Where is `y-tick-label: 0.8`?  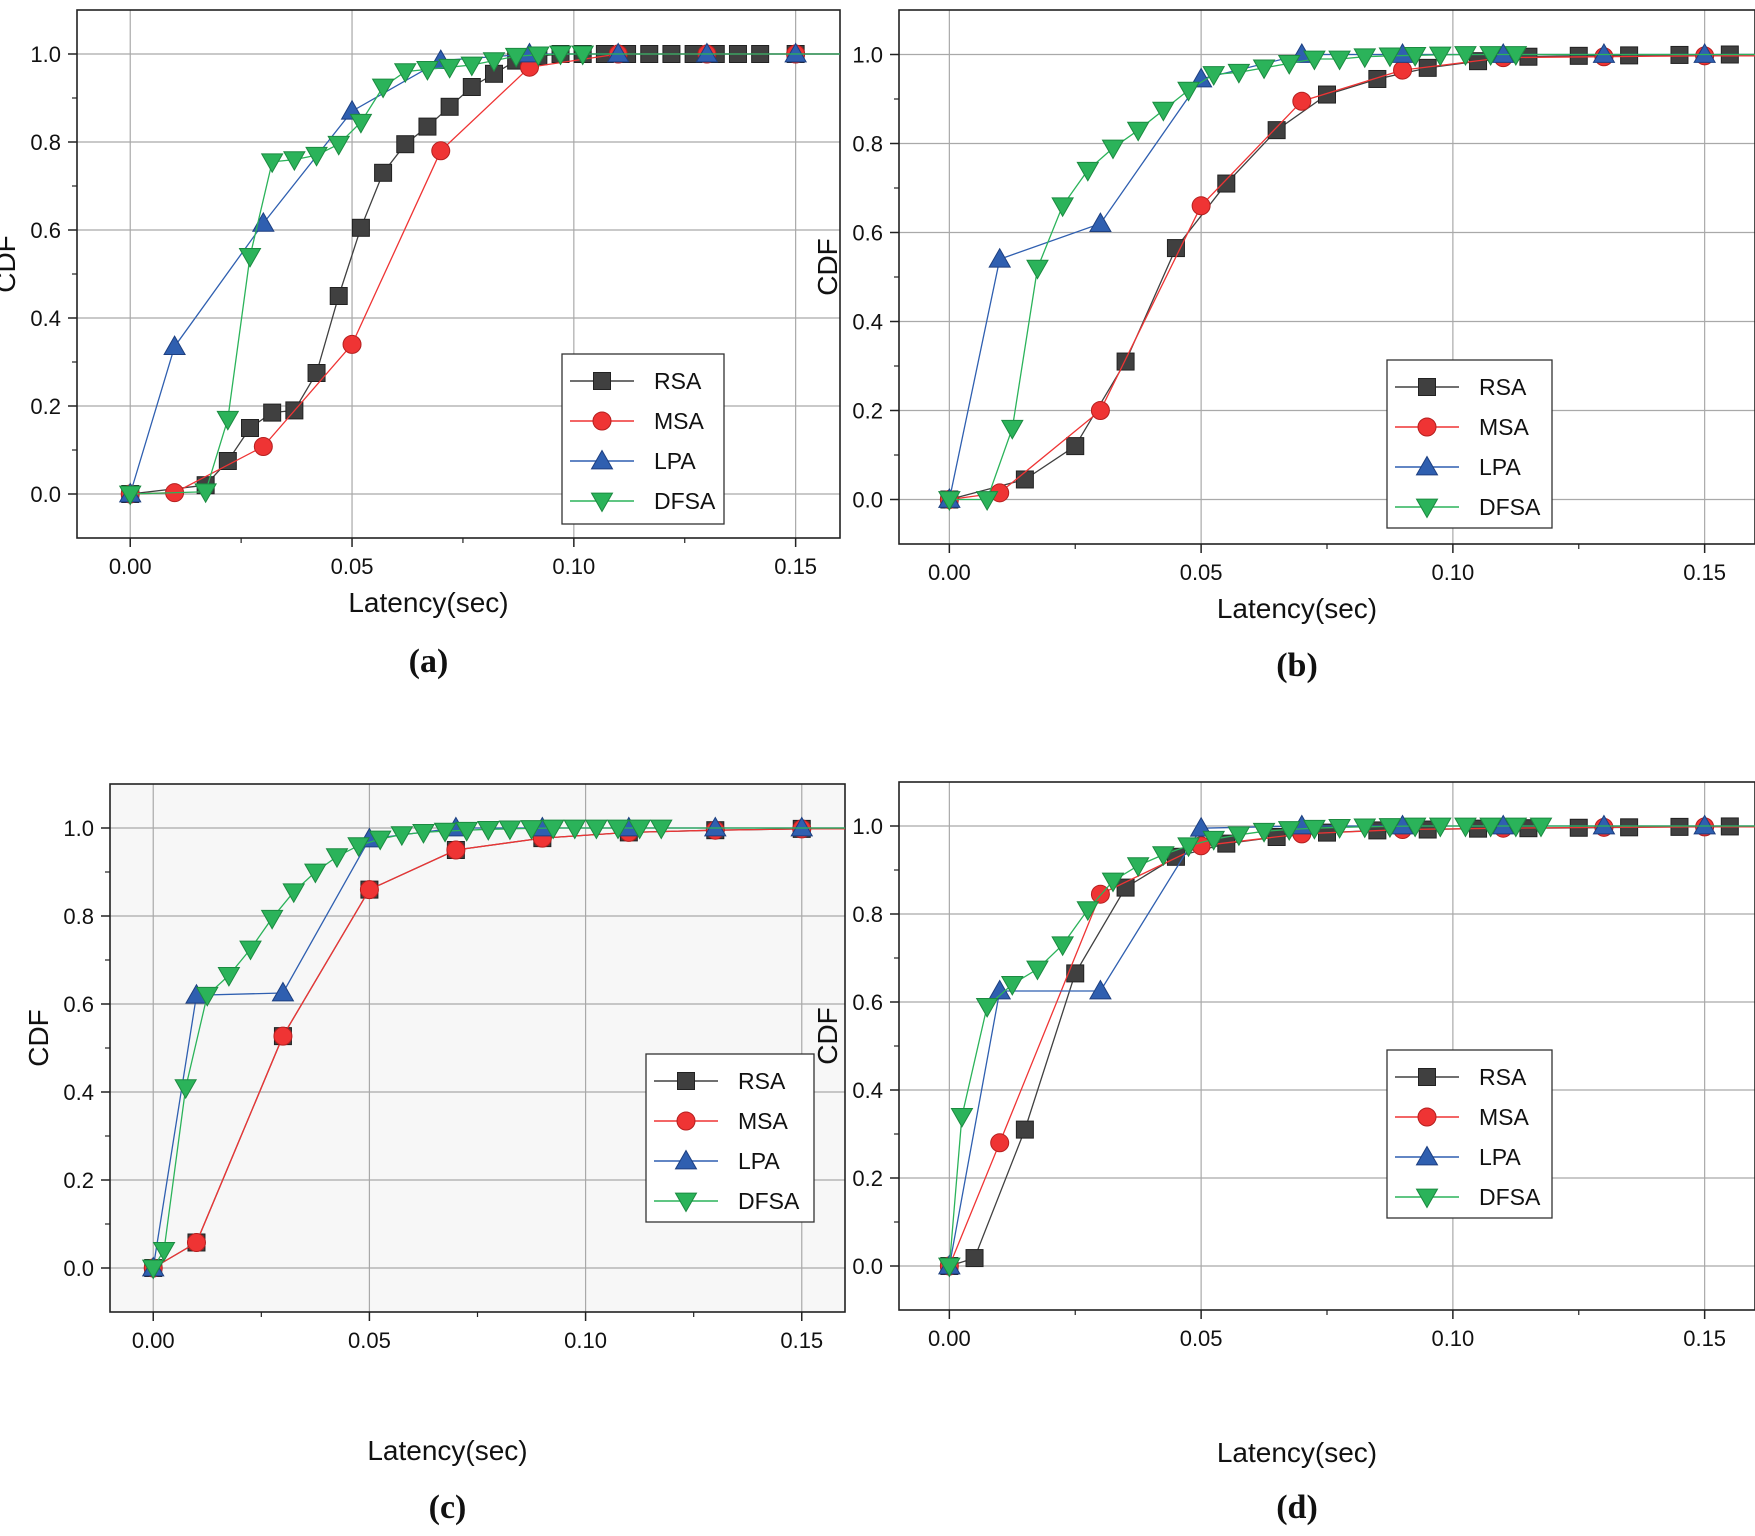 y-tick-label: 0.8 is located at coordinates (78, 916).